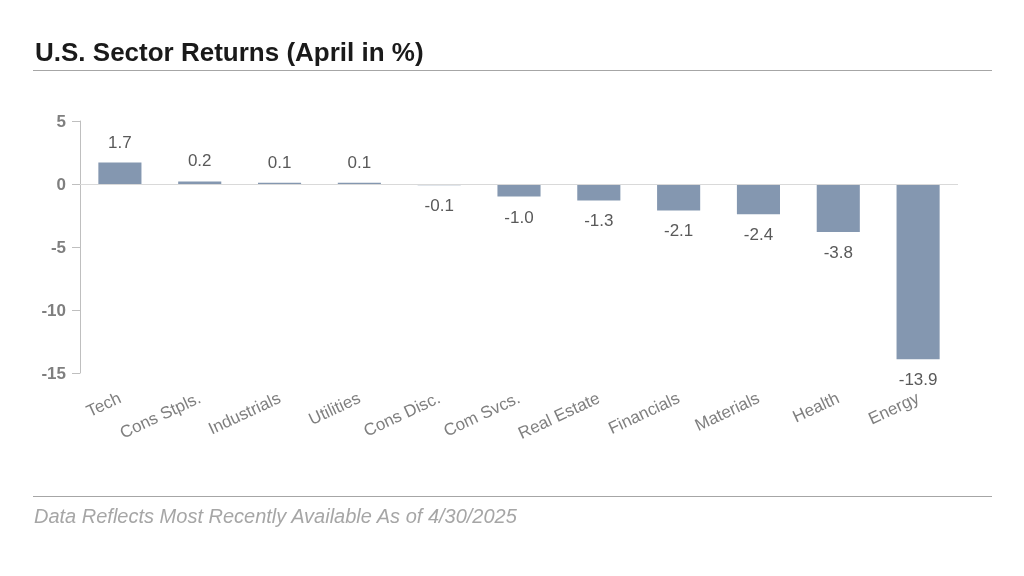 This screenshot has width=1024, height=576. What do you see at coordinates (103, 404) in the screenshot?
I see `x-tick-label: Tech` at bounding box center [103, 404].